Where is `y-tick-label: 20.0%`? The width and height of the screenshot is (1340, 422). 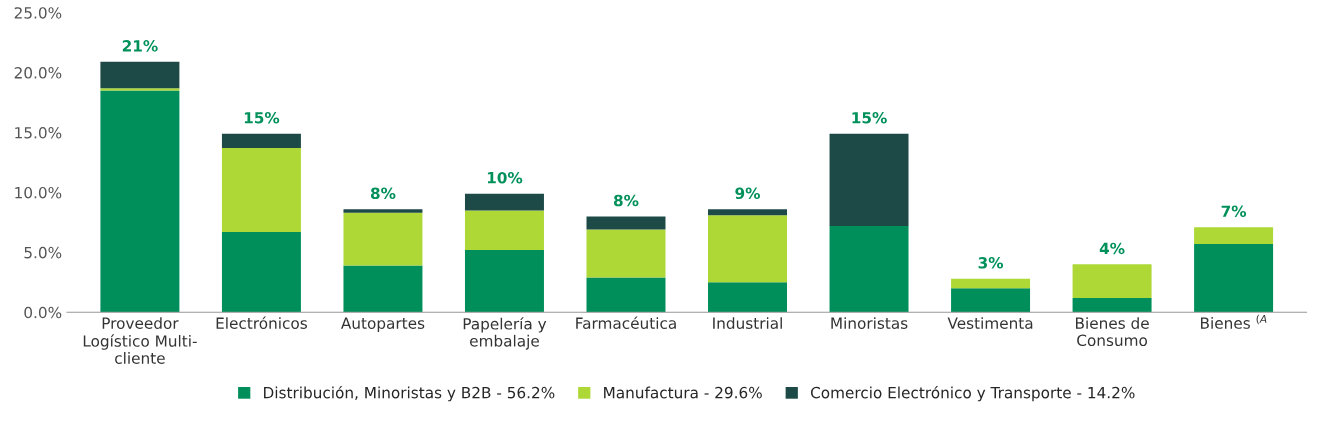
y-tick-label: 20.0% is located at coordinates (38, 73).